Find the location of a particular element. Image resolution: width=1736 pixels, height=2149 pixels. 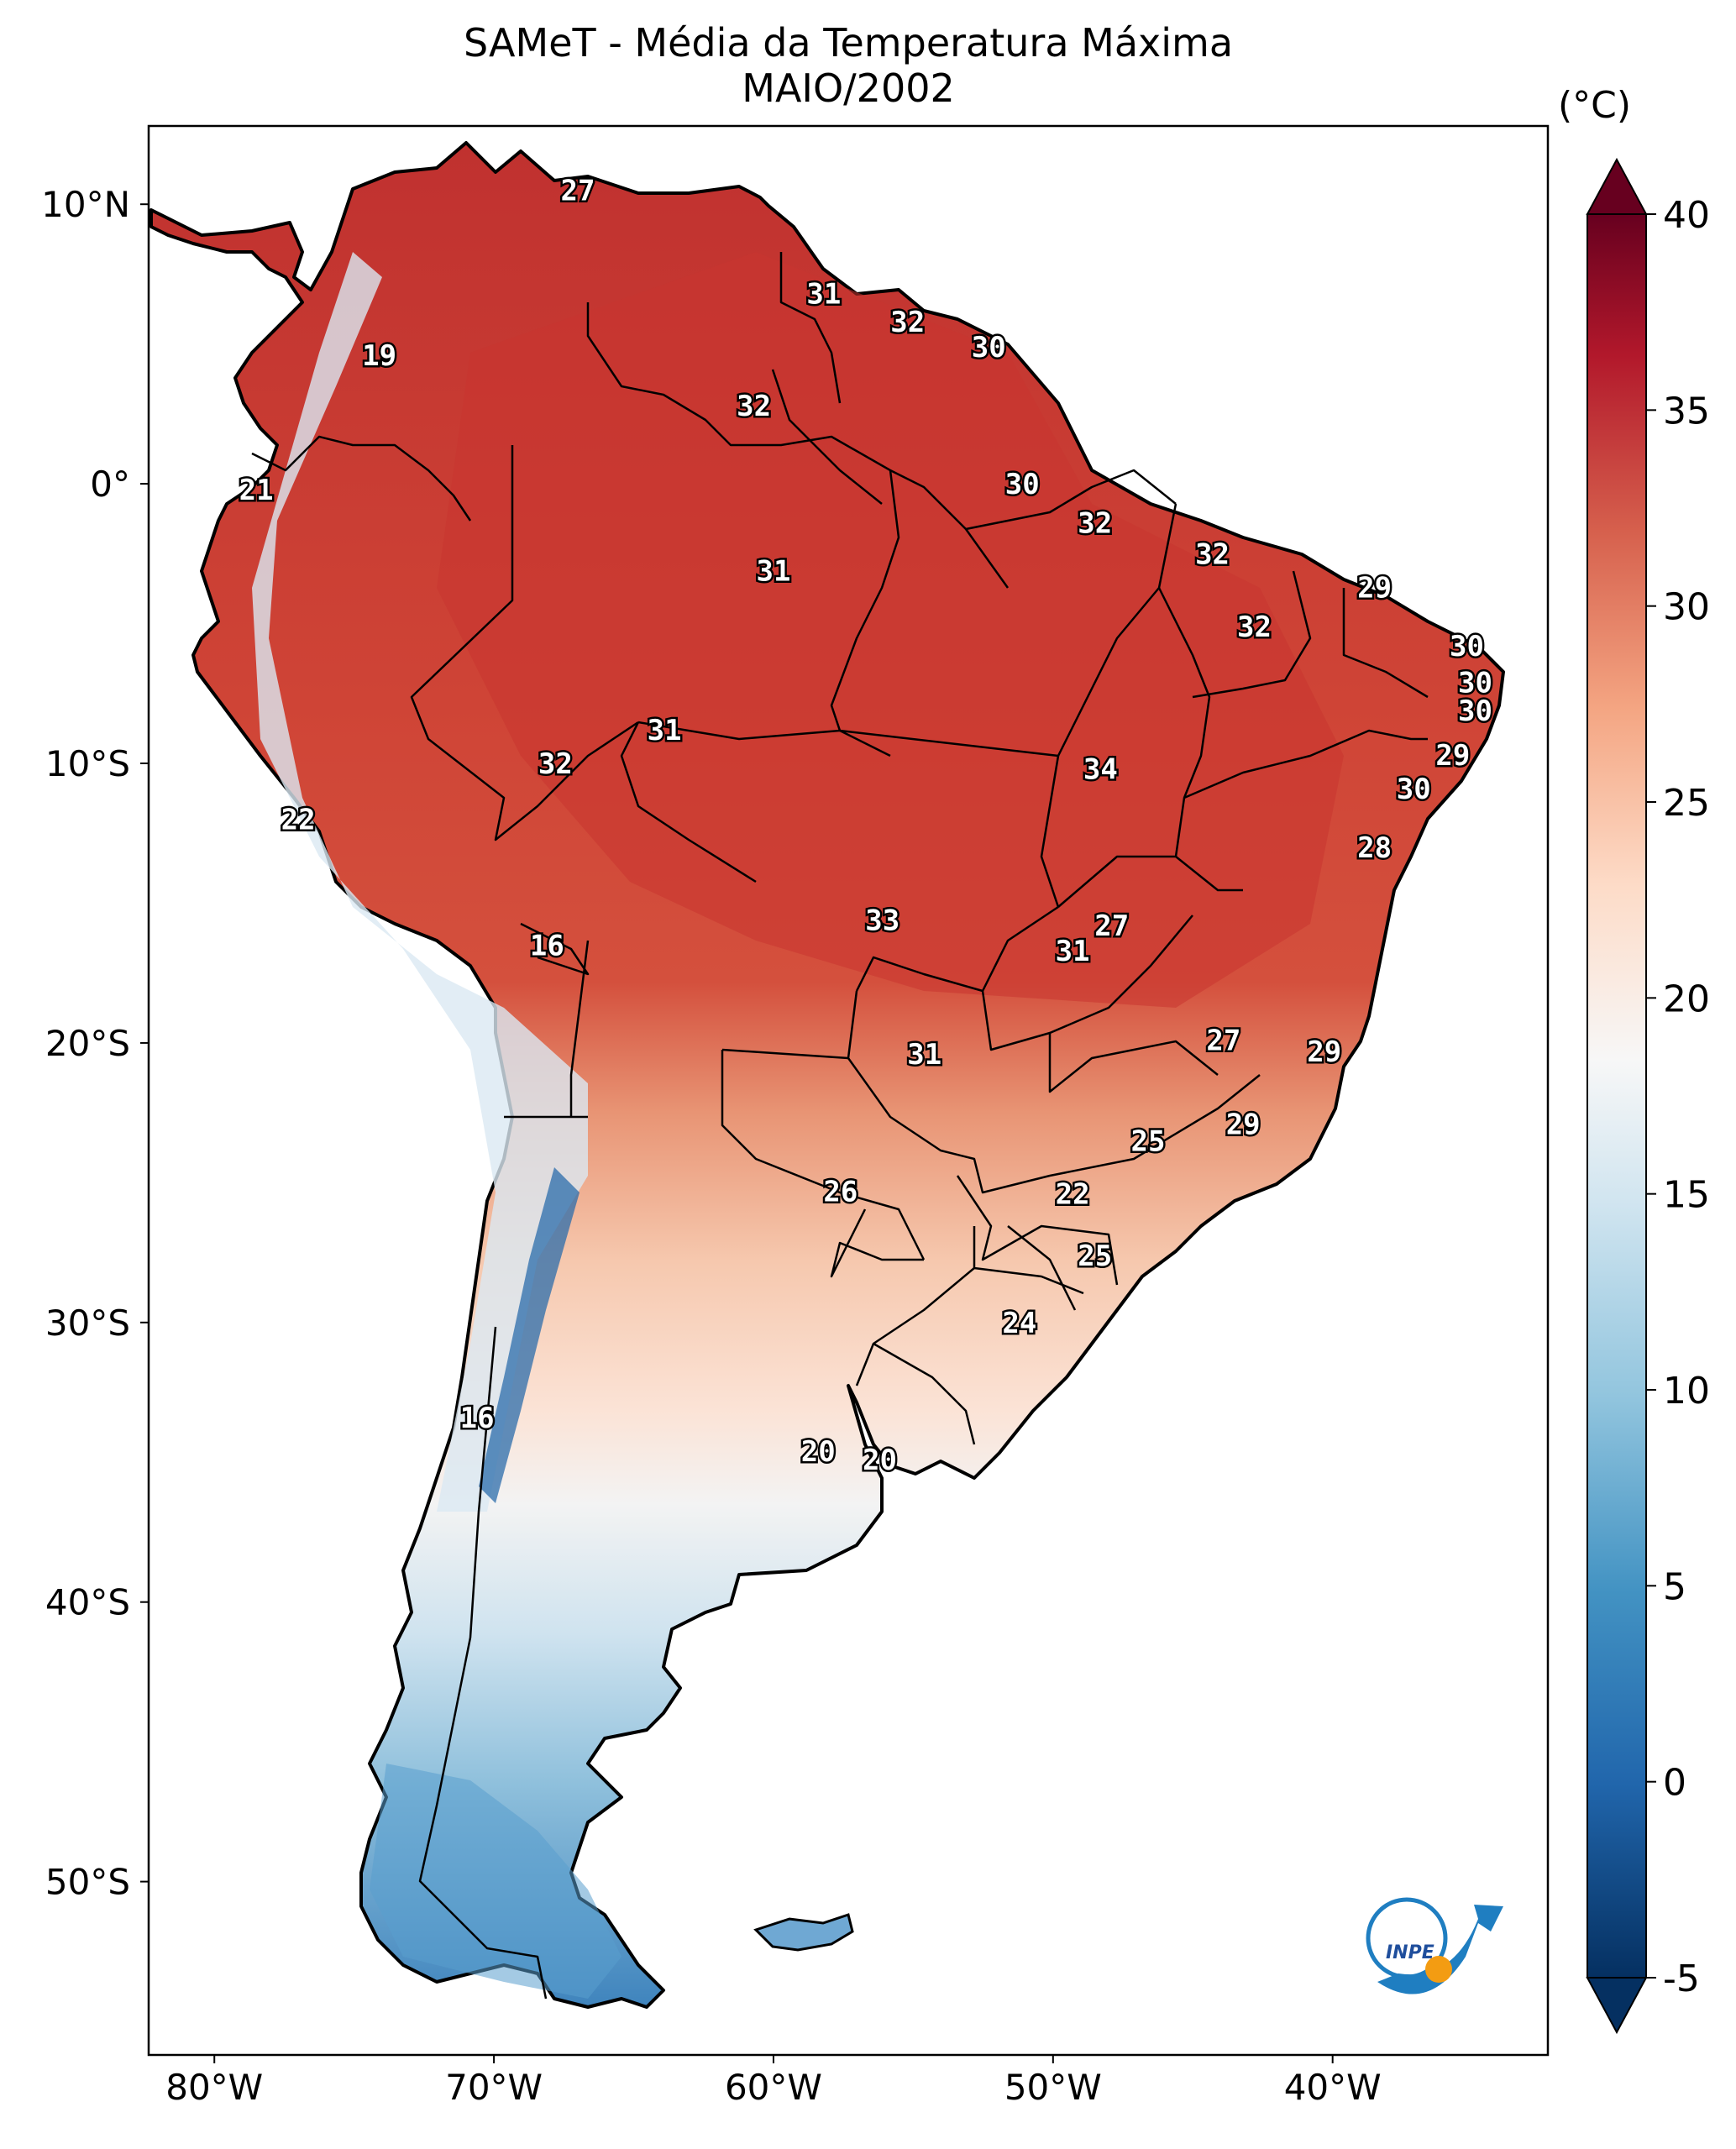

lat-tick-label: 40°S is located at coordinates (87, 1602).